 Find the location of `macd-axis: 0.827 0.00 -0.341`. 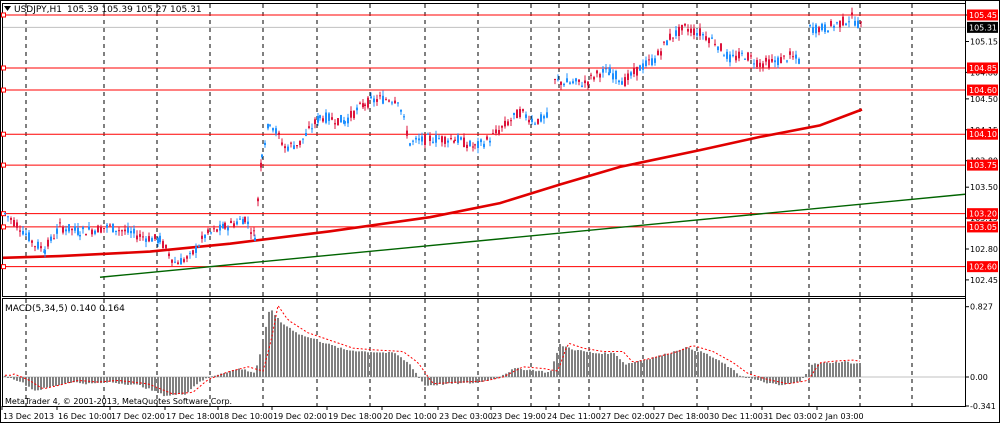

macd-axis: 0.827 0.00 -0.341 is located at coordinates (980, 357).